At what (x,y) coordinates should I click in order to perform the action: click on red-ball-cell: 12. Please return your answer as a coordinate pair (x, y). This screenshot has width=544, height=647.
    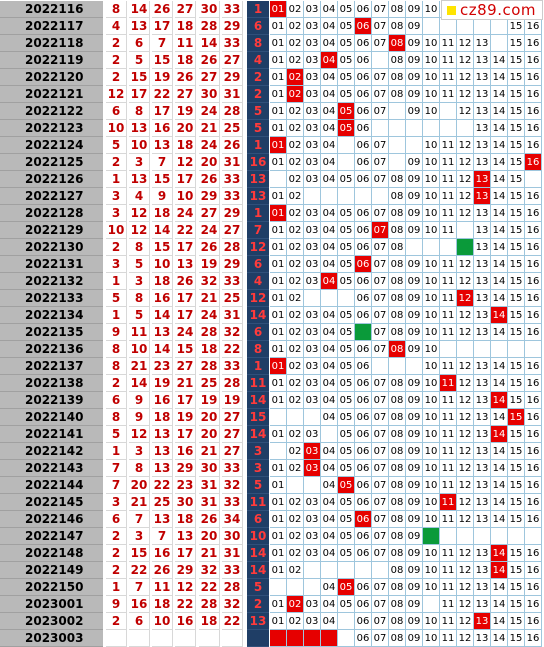
    Looking at the image, I should click on (185, 587).